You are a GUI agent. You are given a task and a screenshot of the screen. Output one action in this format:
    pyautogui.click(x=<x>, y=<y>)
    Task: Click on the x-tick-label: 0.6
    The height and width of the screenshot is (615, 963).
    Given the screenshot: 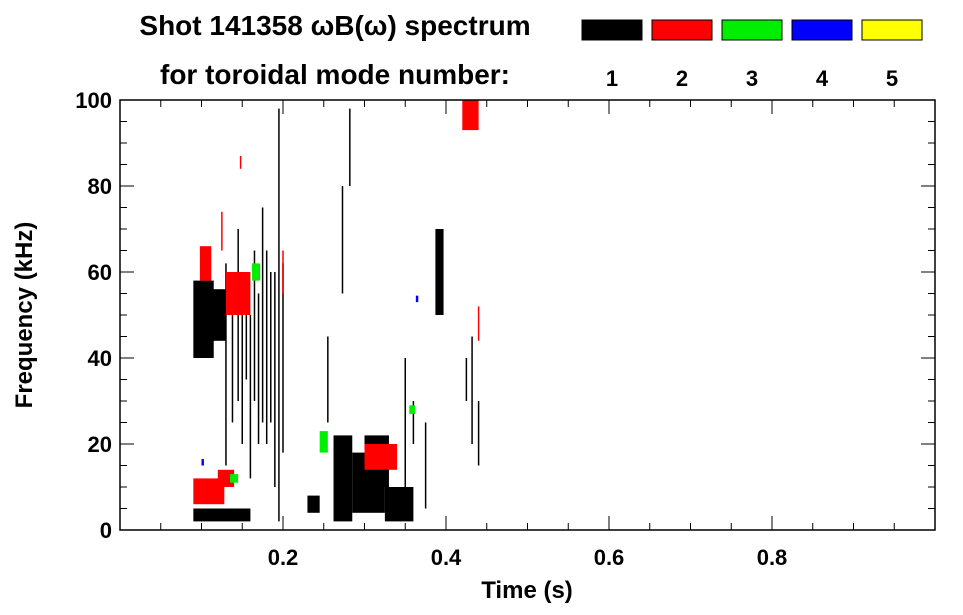 What is the action you would take?
    pyautogui.click(x=609, y=557)
    